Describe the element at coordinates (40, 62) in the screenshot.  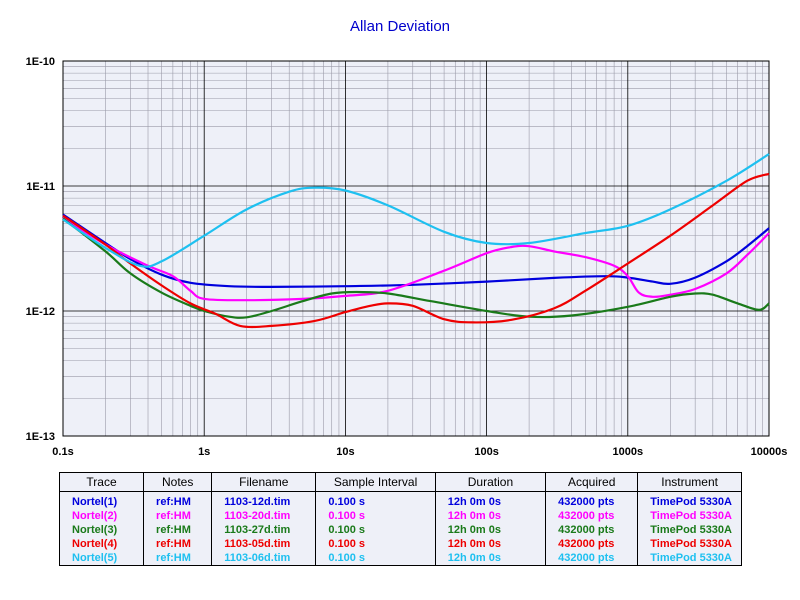
I see `y-tick-label: 1E-10` at that location.